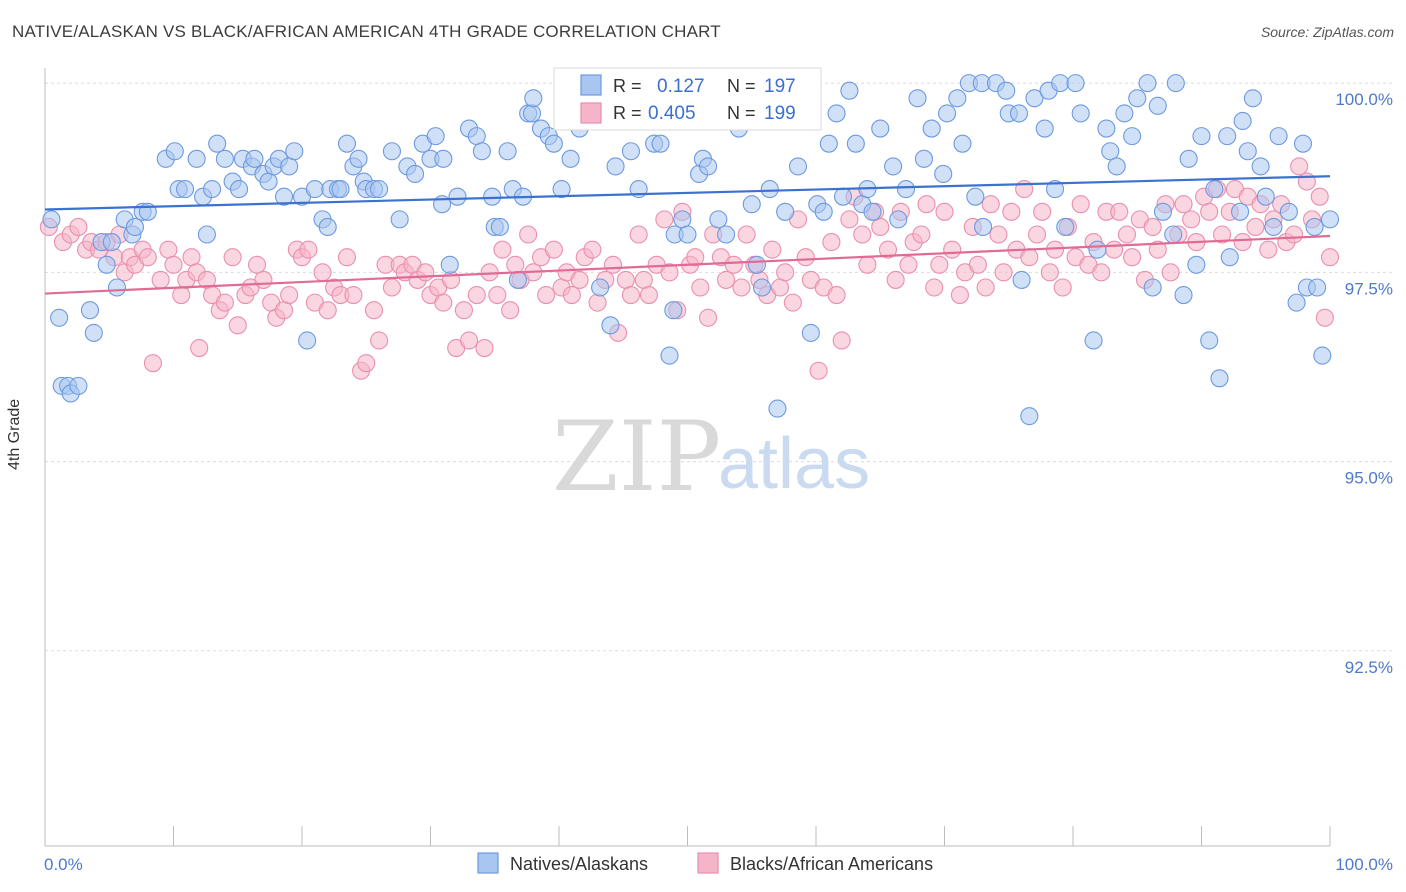  Describe the element at coordinates (488, 863) in the screenshot. I see `bottom-legend-swatch-blue` at that location.